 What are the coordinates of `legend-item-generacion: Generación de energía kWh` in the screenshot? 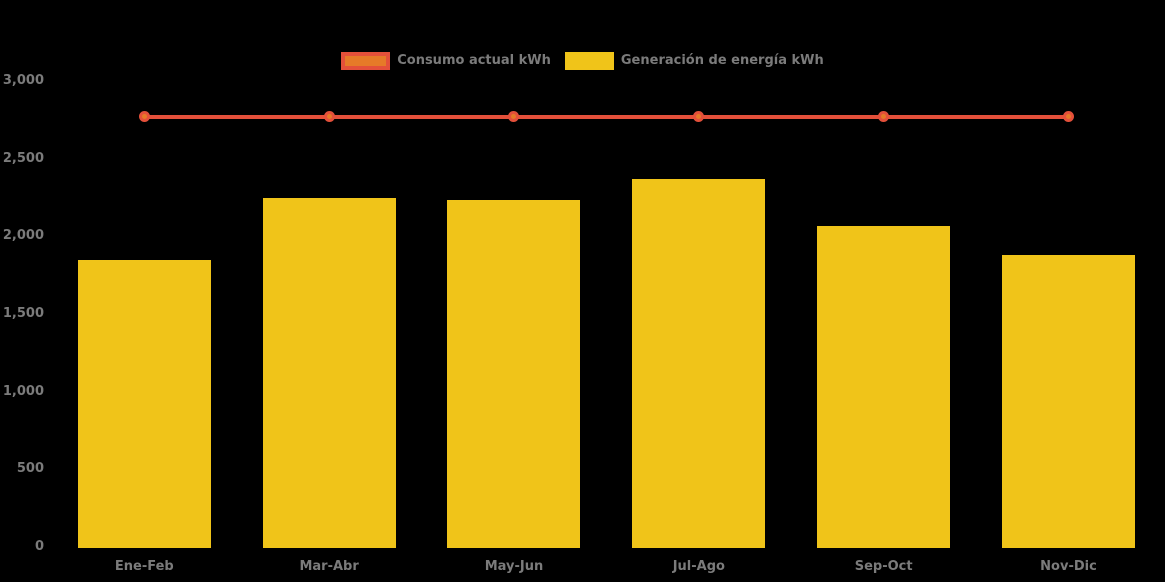 It's located at (694, 61).